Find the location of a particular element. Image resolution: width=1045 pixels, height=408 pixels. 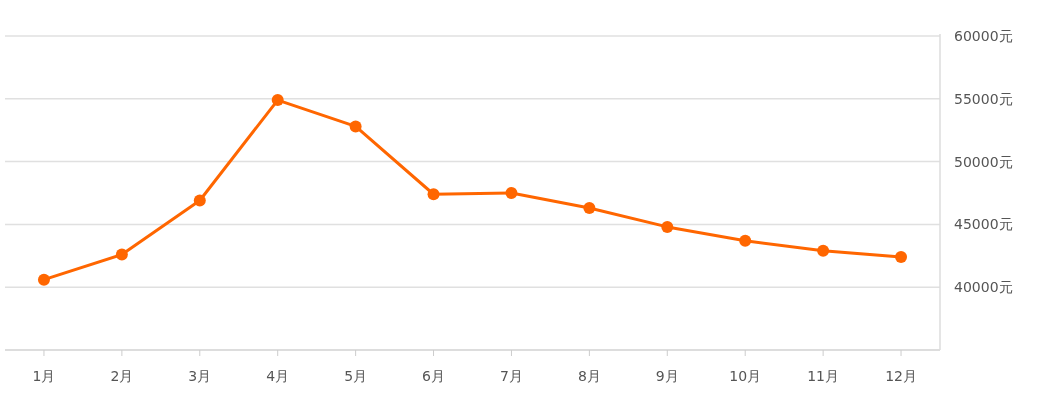

y-tick-label: 40000元 is located at coordinates (983, 287).